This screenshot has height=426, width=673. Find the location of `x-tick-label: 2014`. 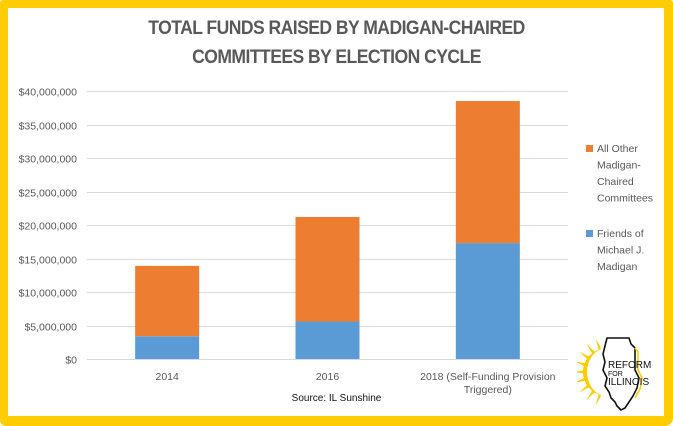

x-tick-label: 2014 is located at coordinates (167, 377).